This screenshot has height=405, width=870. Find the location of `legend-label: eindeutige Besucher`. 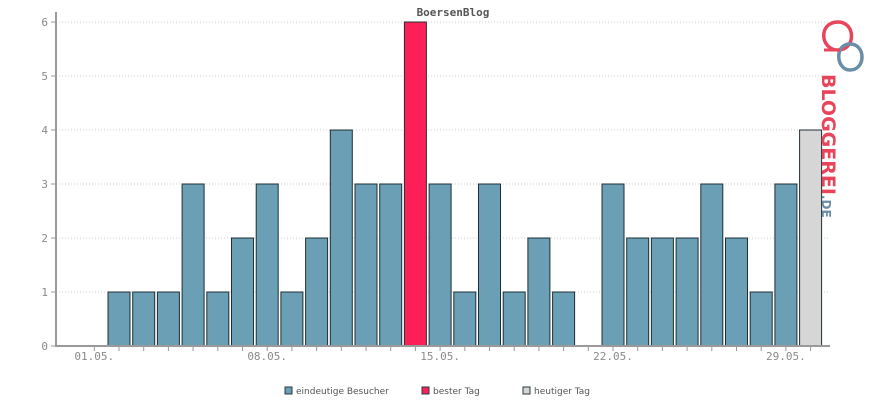

legend-label: eindeutige Besucher is located at coordinates (342, 392).